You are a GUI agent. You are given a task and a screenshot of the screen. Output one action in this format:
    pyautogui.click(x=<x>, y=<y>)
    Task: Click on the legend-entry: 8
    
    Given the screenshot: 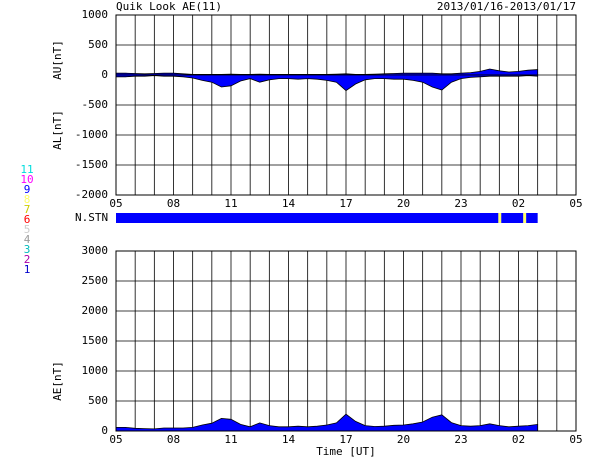 What is the action you would take?
    pyautogui.click(x=27, y=199)
    